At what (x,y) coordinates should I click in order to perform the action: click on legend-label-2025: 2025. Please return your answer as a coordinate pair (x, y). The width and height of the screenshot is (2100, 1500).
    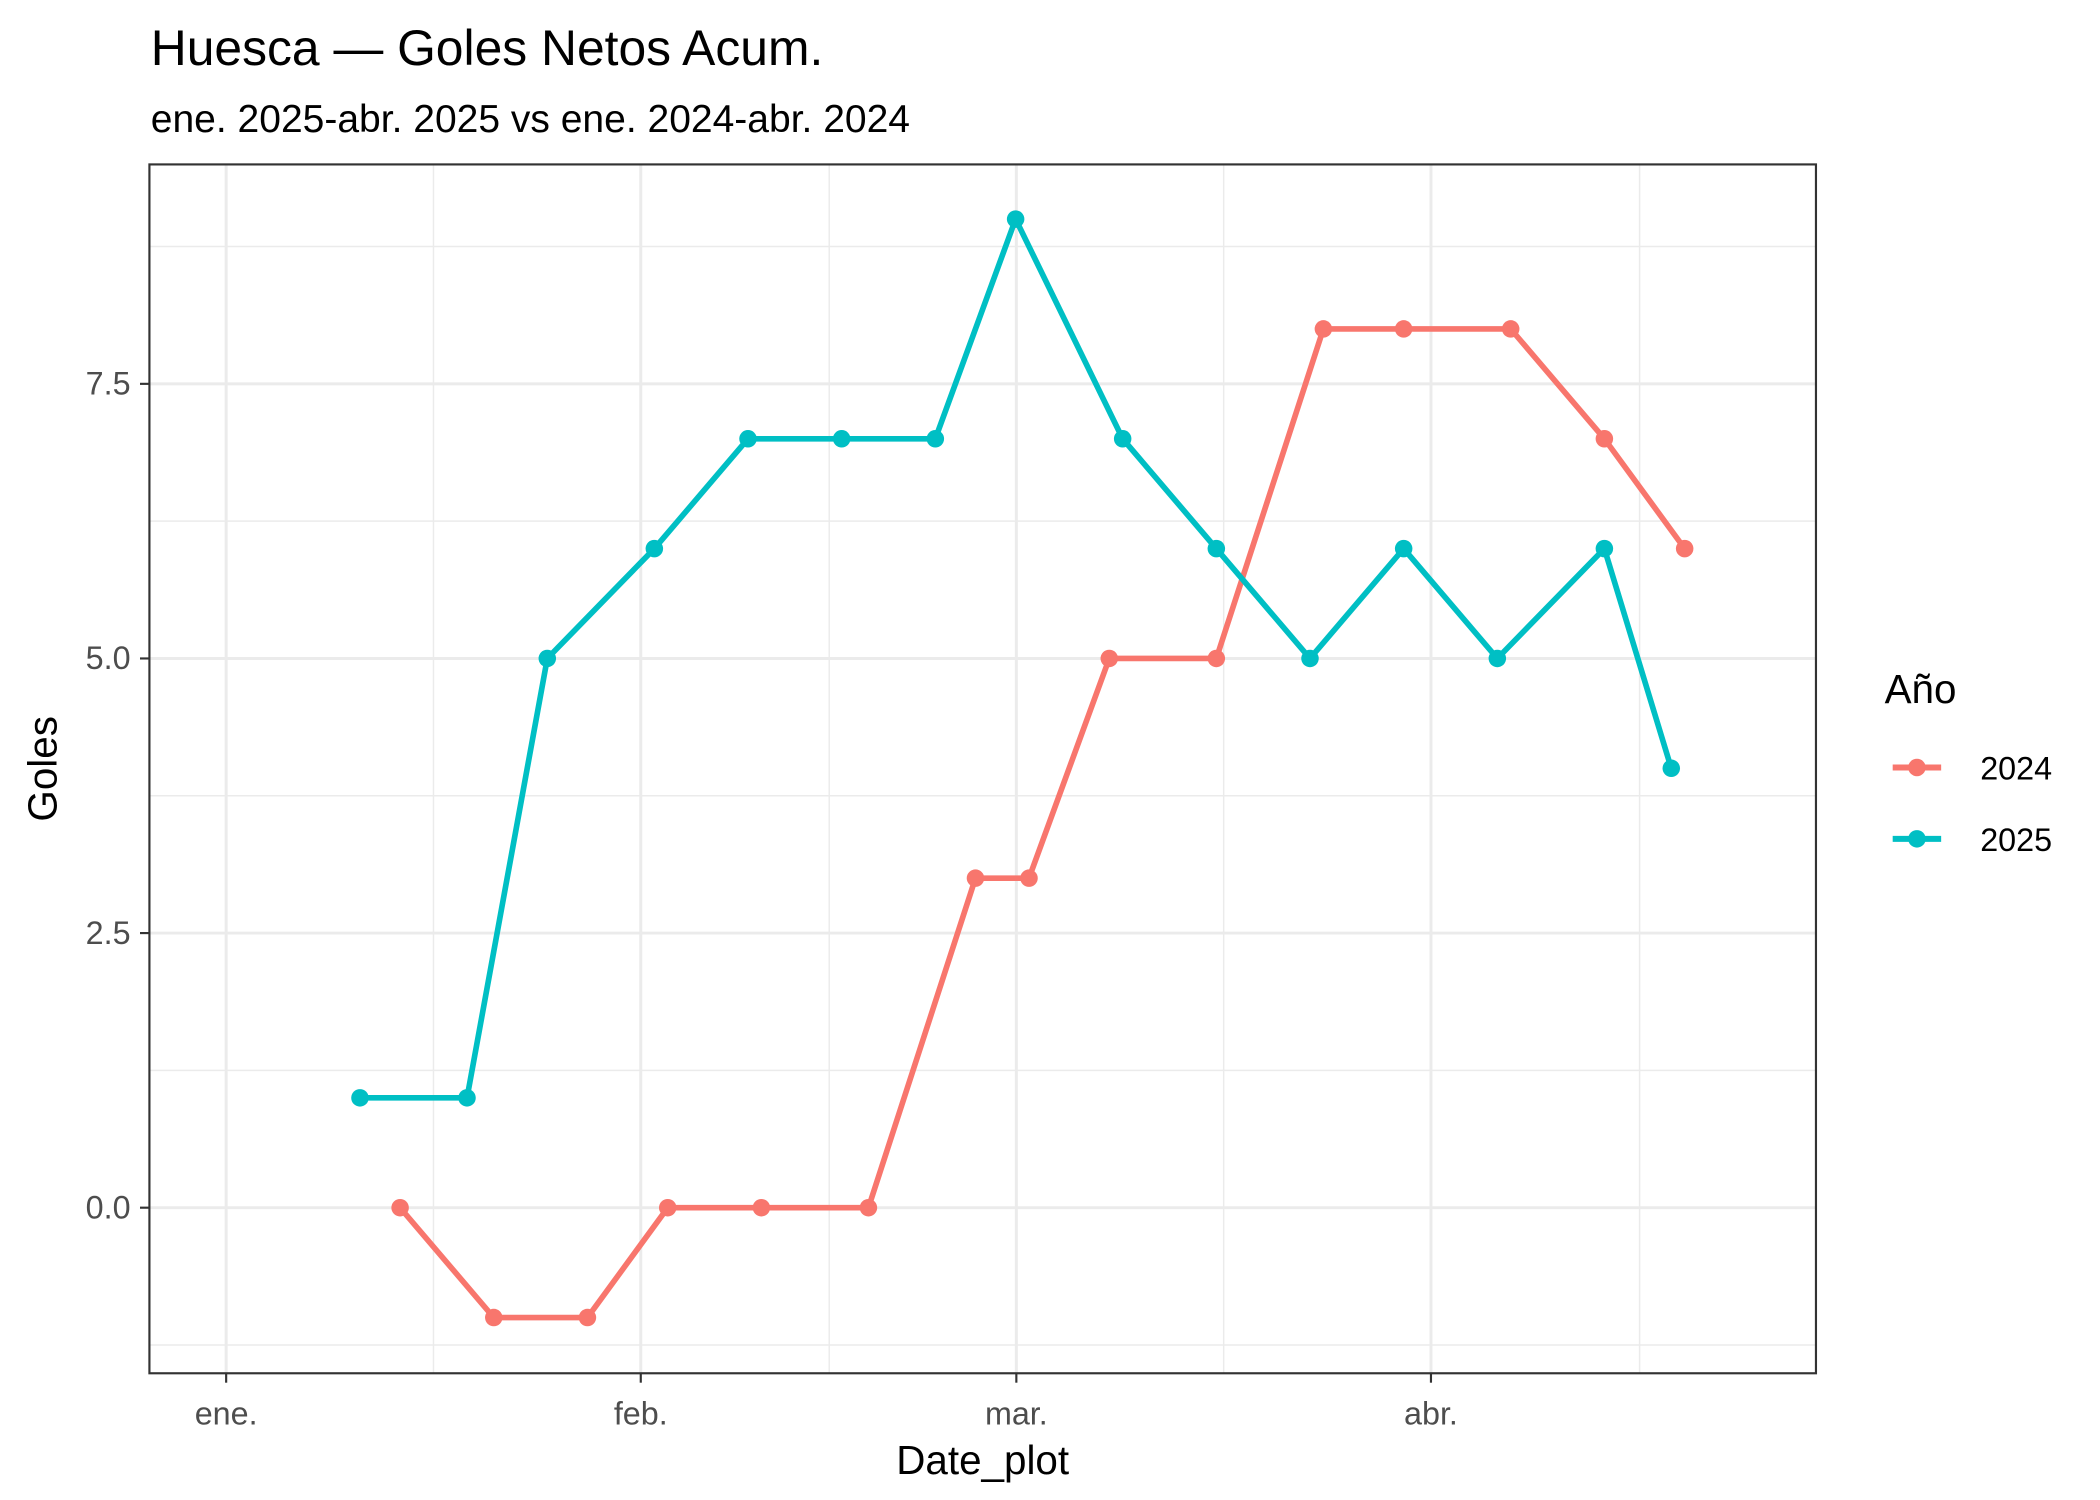
    Looking at the image, I should click on (2016, 840).